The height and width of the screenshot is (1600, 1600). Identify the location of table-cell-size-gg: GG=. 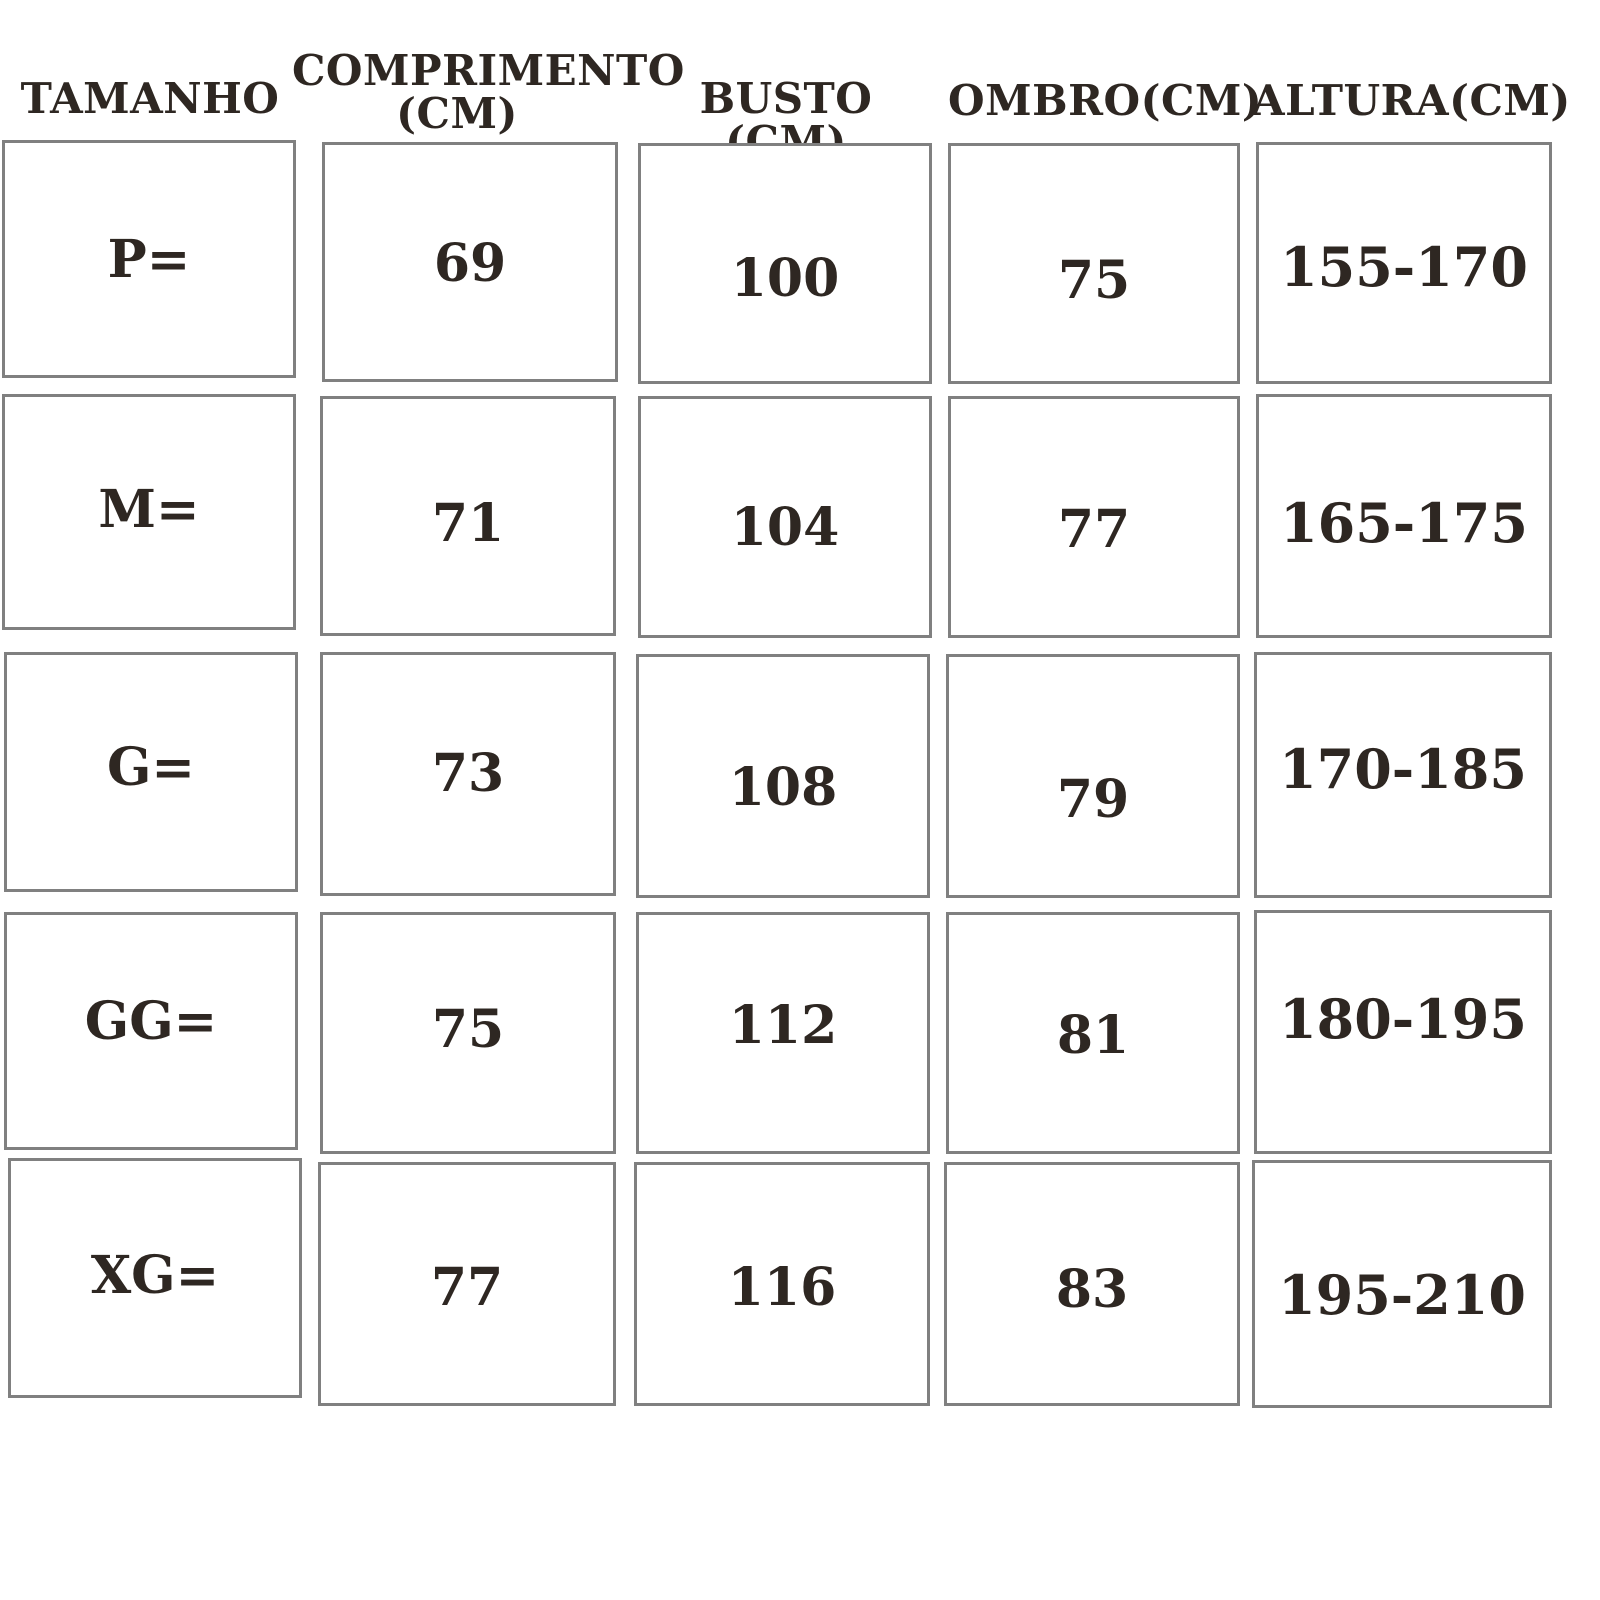
(151, 1031).